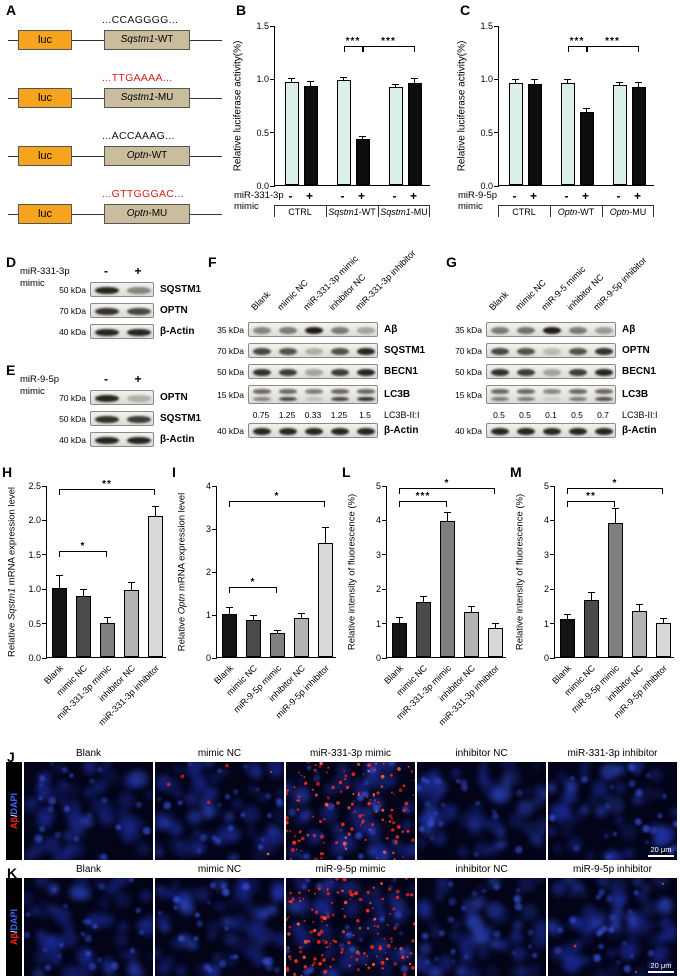 This screenshot has height=979, width=680. Describe the element at coordinates (639, 430) in the screenshot. I see `protein-label: β-Actin` at that location.